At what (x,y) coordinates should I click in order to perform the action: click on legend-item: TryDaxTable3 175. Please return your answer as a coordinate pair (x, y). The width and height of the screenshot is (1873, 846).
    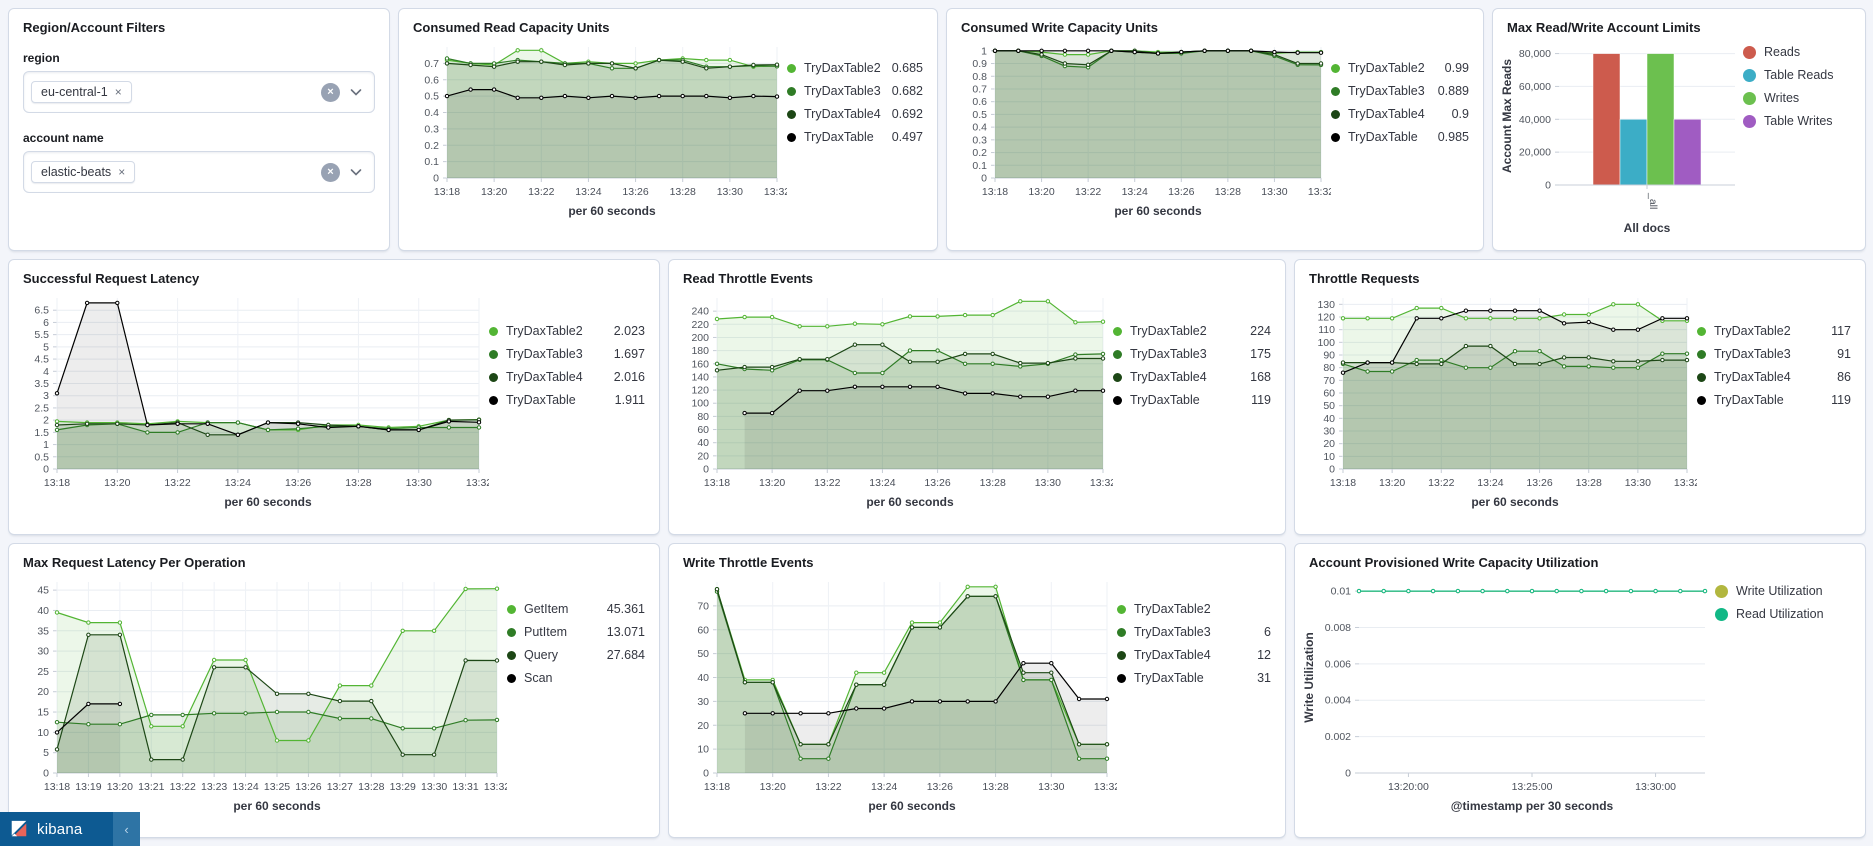
    Looking at the image, I should click on (1192, 354).